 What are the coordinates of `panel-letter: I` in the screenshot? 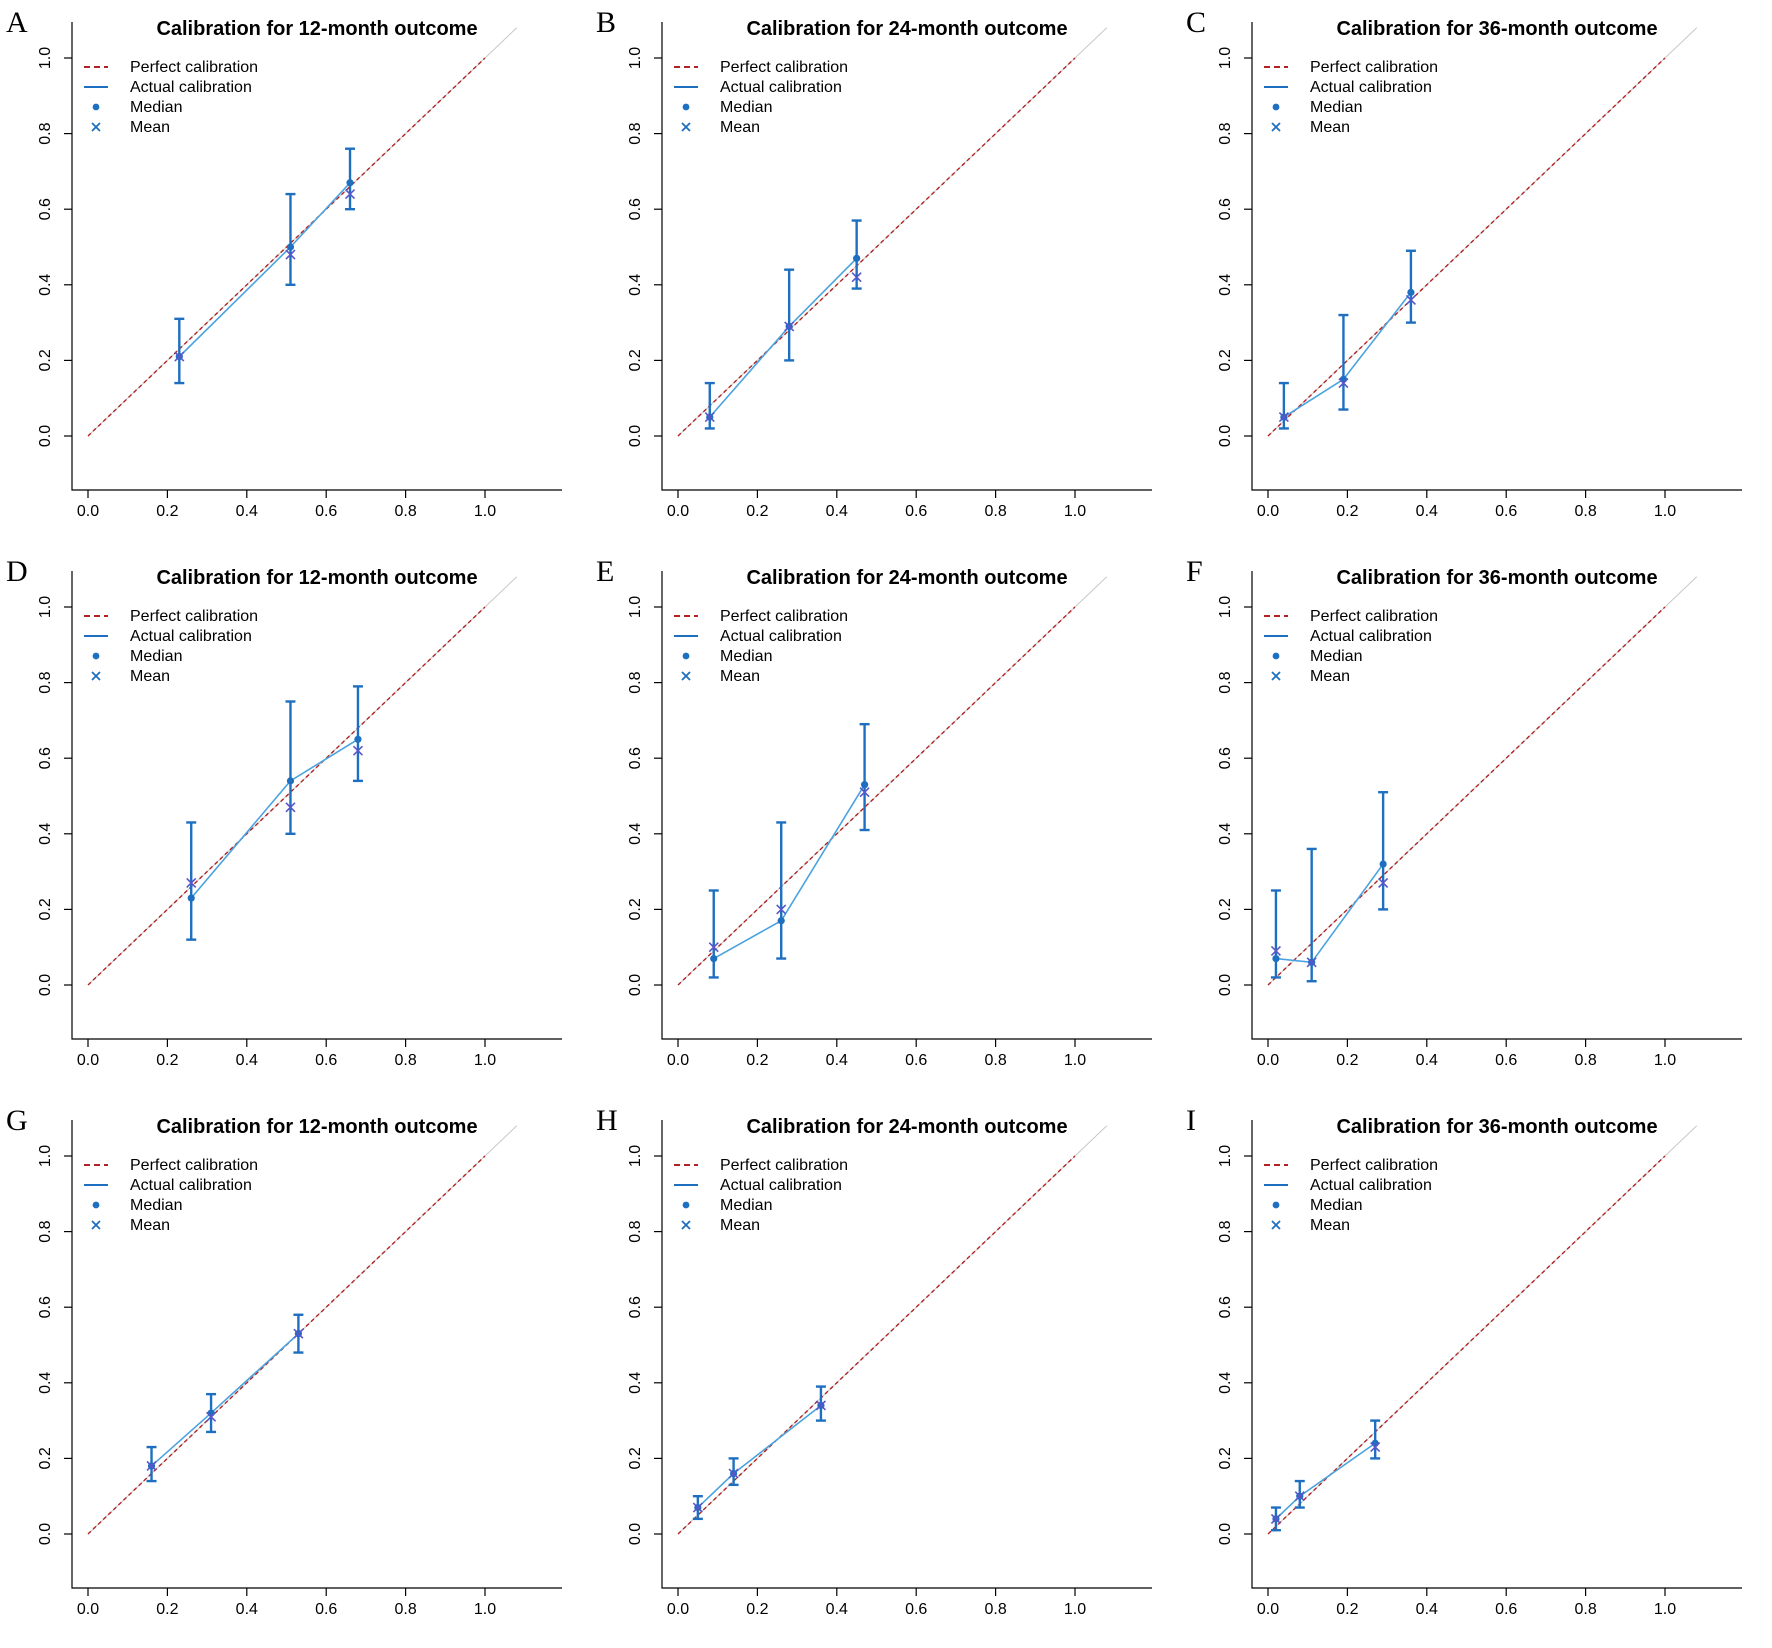 It's located at (1191, 1120).